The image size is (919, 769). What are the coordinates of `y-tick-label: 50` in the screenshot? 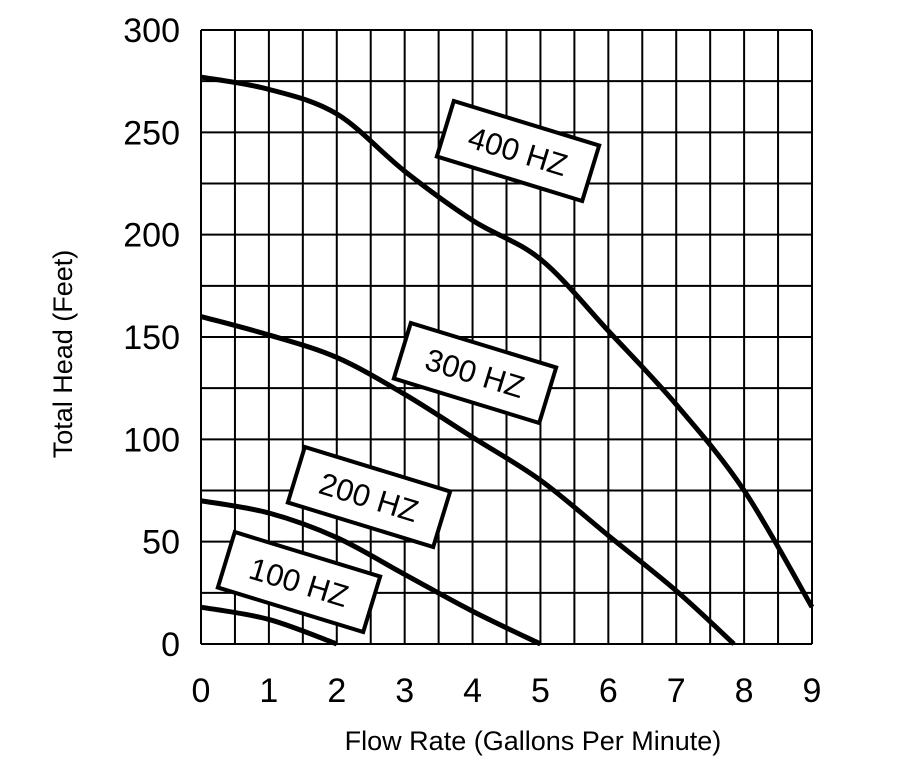 It's located at (161, 543).